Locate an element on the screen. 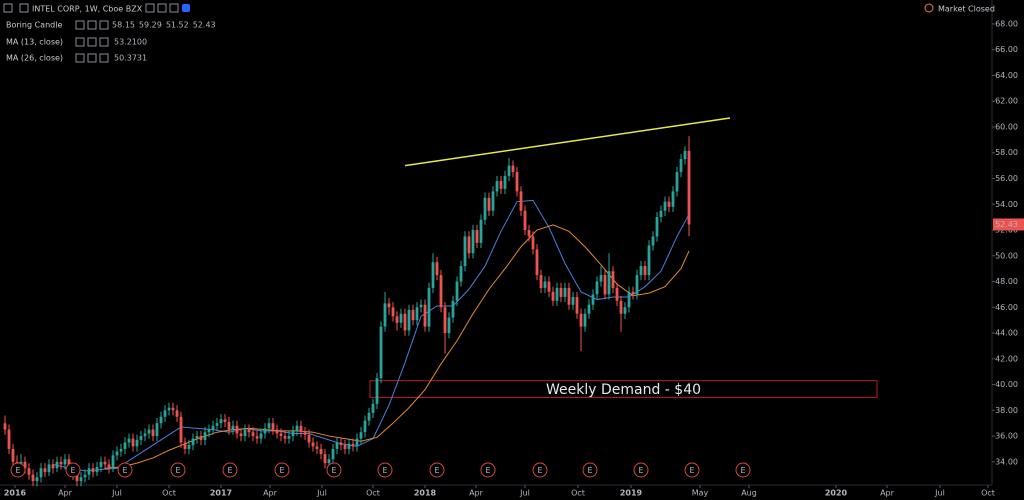 The image size is (1024, 500). y-tick-label: 34.00 is located at coordinates (1006, 461).